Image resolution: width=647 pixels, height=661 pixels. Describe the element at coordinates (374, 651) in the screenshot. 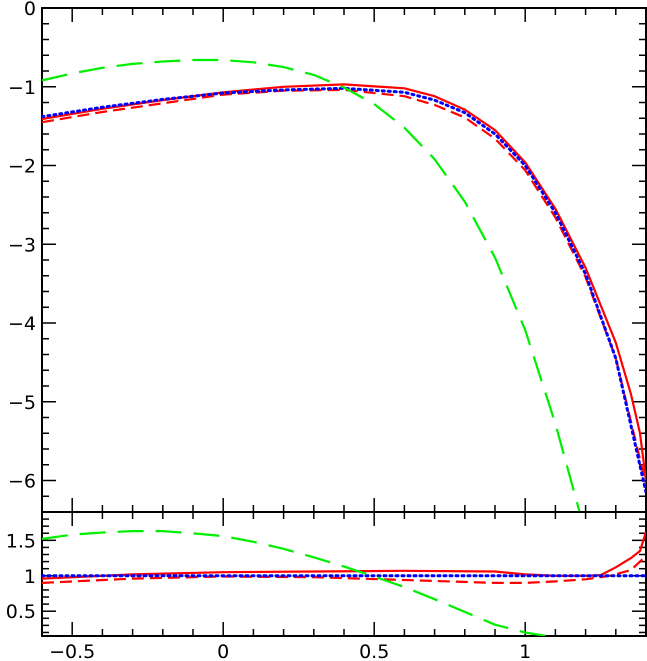

I see `ratio-x-tick-label: 0.5` at that location.